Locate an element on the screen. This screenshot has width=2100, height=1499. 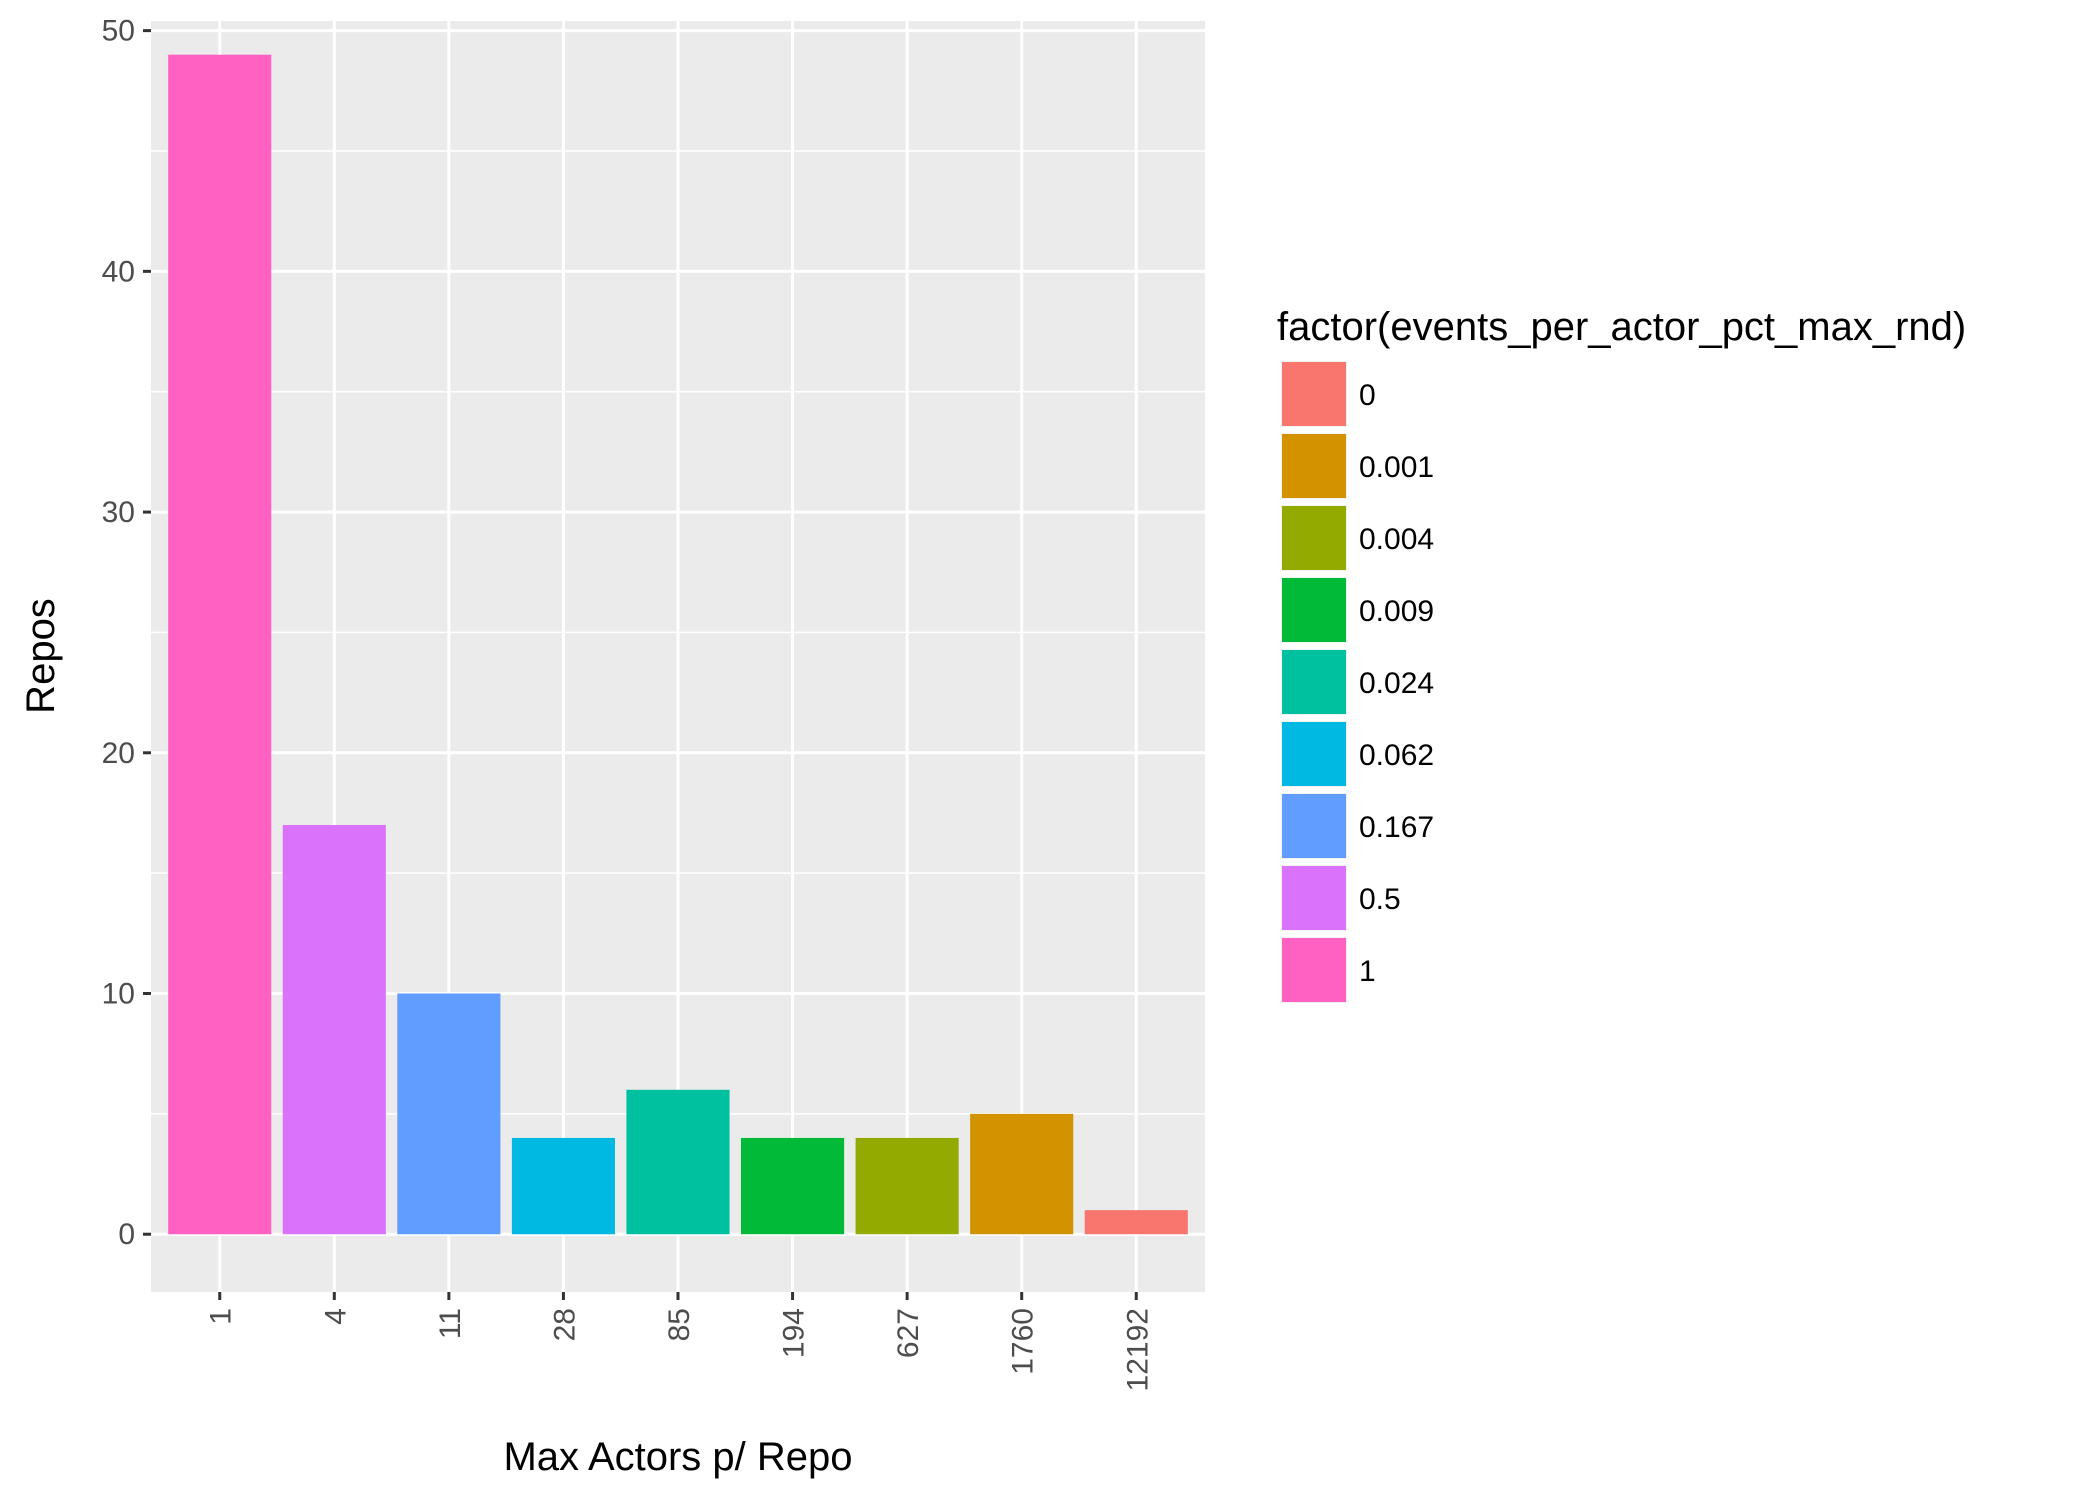
legend-label: 0.004 is located at coordinates (1396, 539).